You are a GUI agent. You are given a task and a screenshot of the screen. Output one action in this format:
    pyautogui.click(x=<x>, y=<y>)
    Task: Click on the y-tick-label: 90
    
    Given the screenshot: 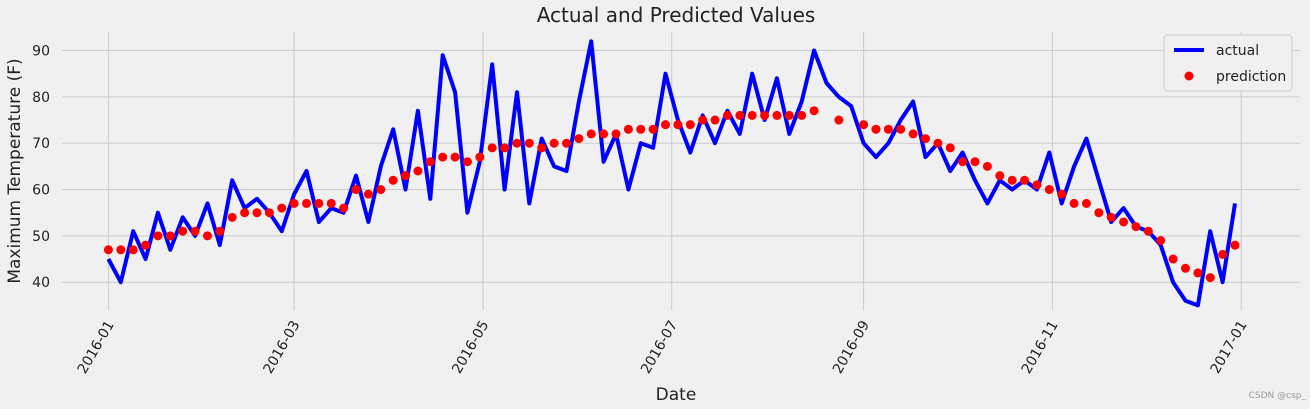 What is the action you would take?
    pyautogui.click(x=41, y=52)
    